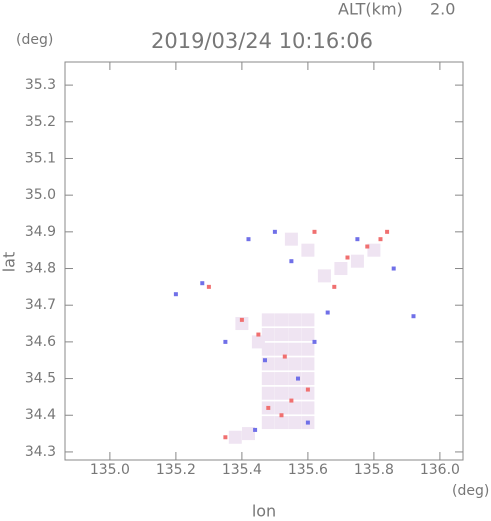 The image size is (491, 521). Describe the element at coordinates (40, 122) in the screenshot. I see `y-tick-label: 35.2` at that location.